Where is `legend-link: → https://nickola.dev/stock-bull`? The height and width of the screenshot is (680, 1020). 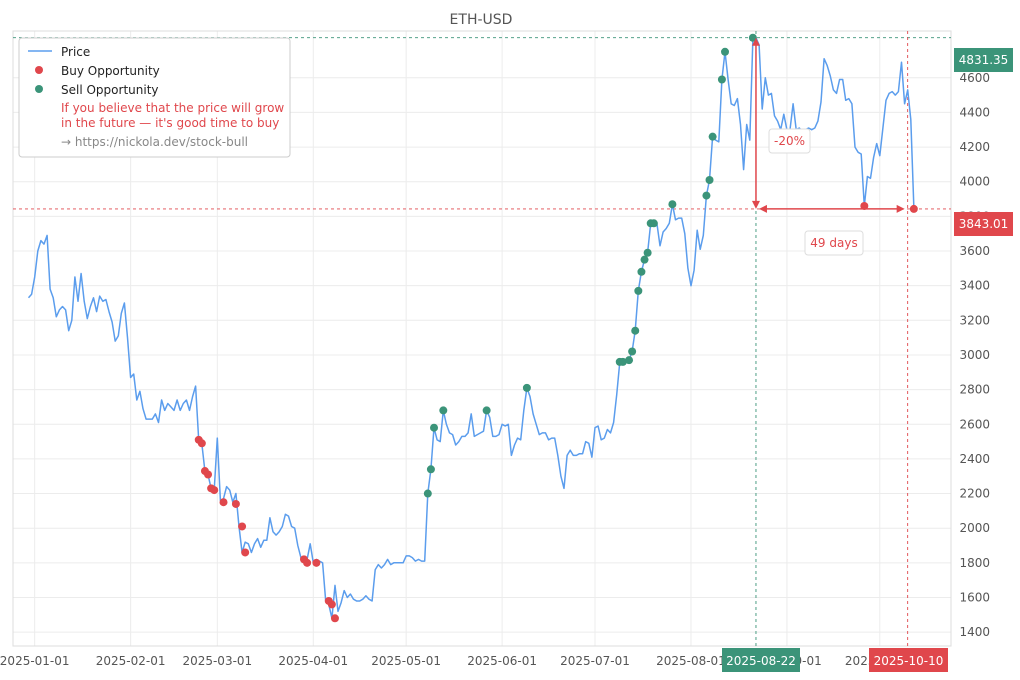
legend-link: → https://nickola.dev/stock-bull is located at coordinates (154, 142).